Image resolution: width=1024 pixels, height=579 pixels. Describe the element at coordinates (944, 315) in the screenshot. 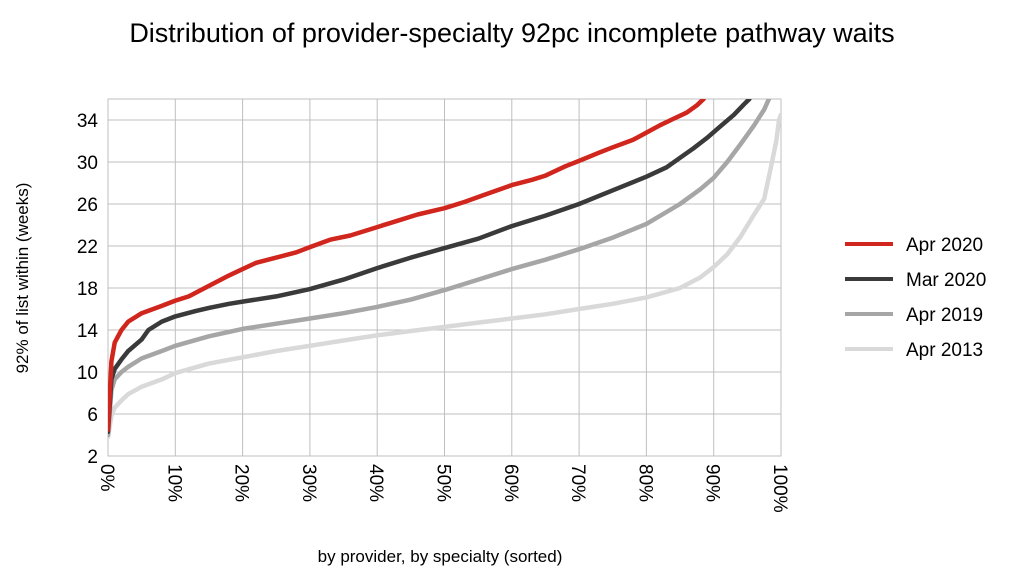

I see `legend-label: Apr 2019` at that location.